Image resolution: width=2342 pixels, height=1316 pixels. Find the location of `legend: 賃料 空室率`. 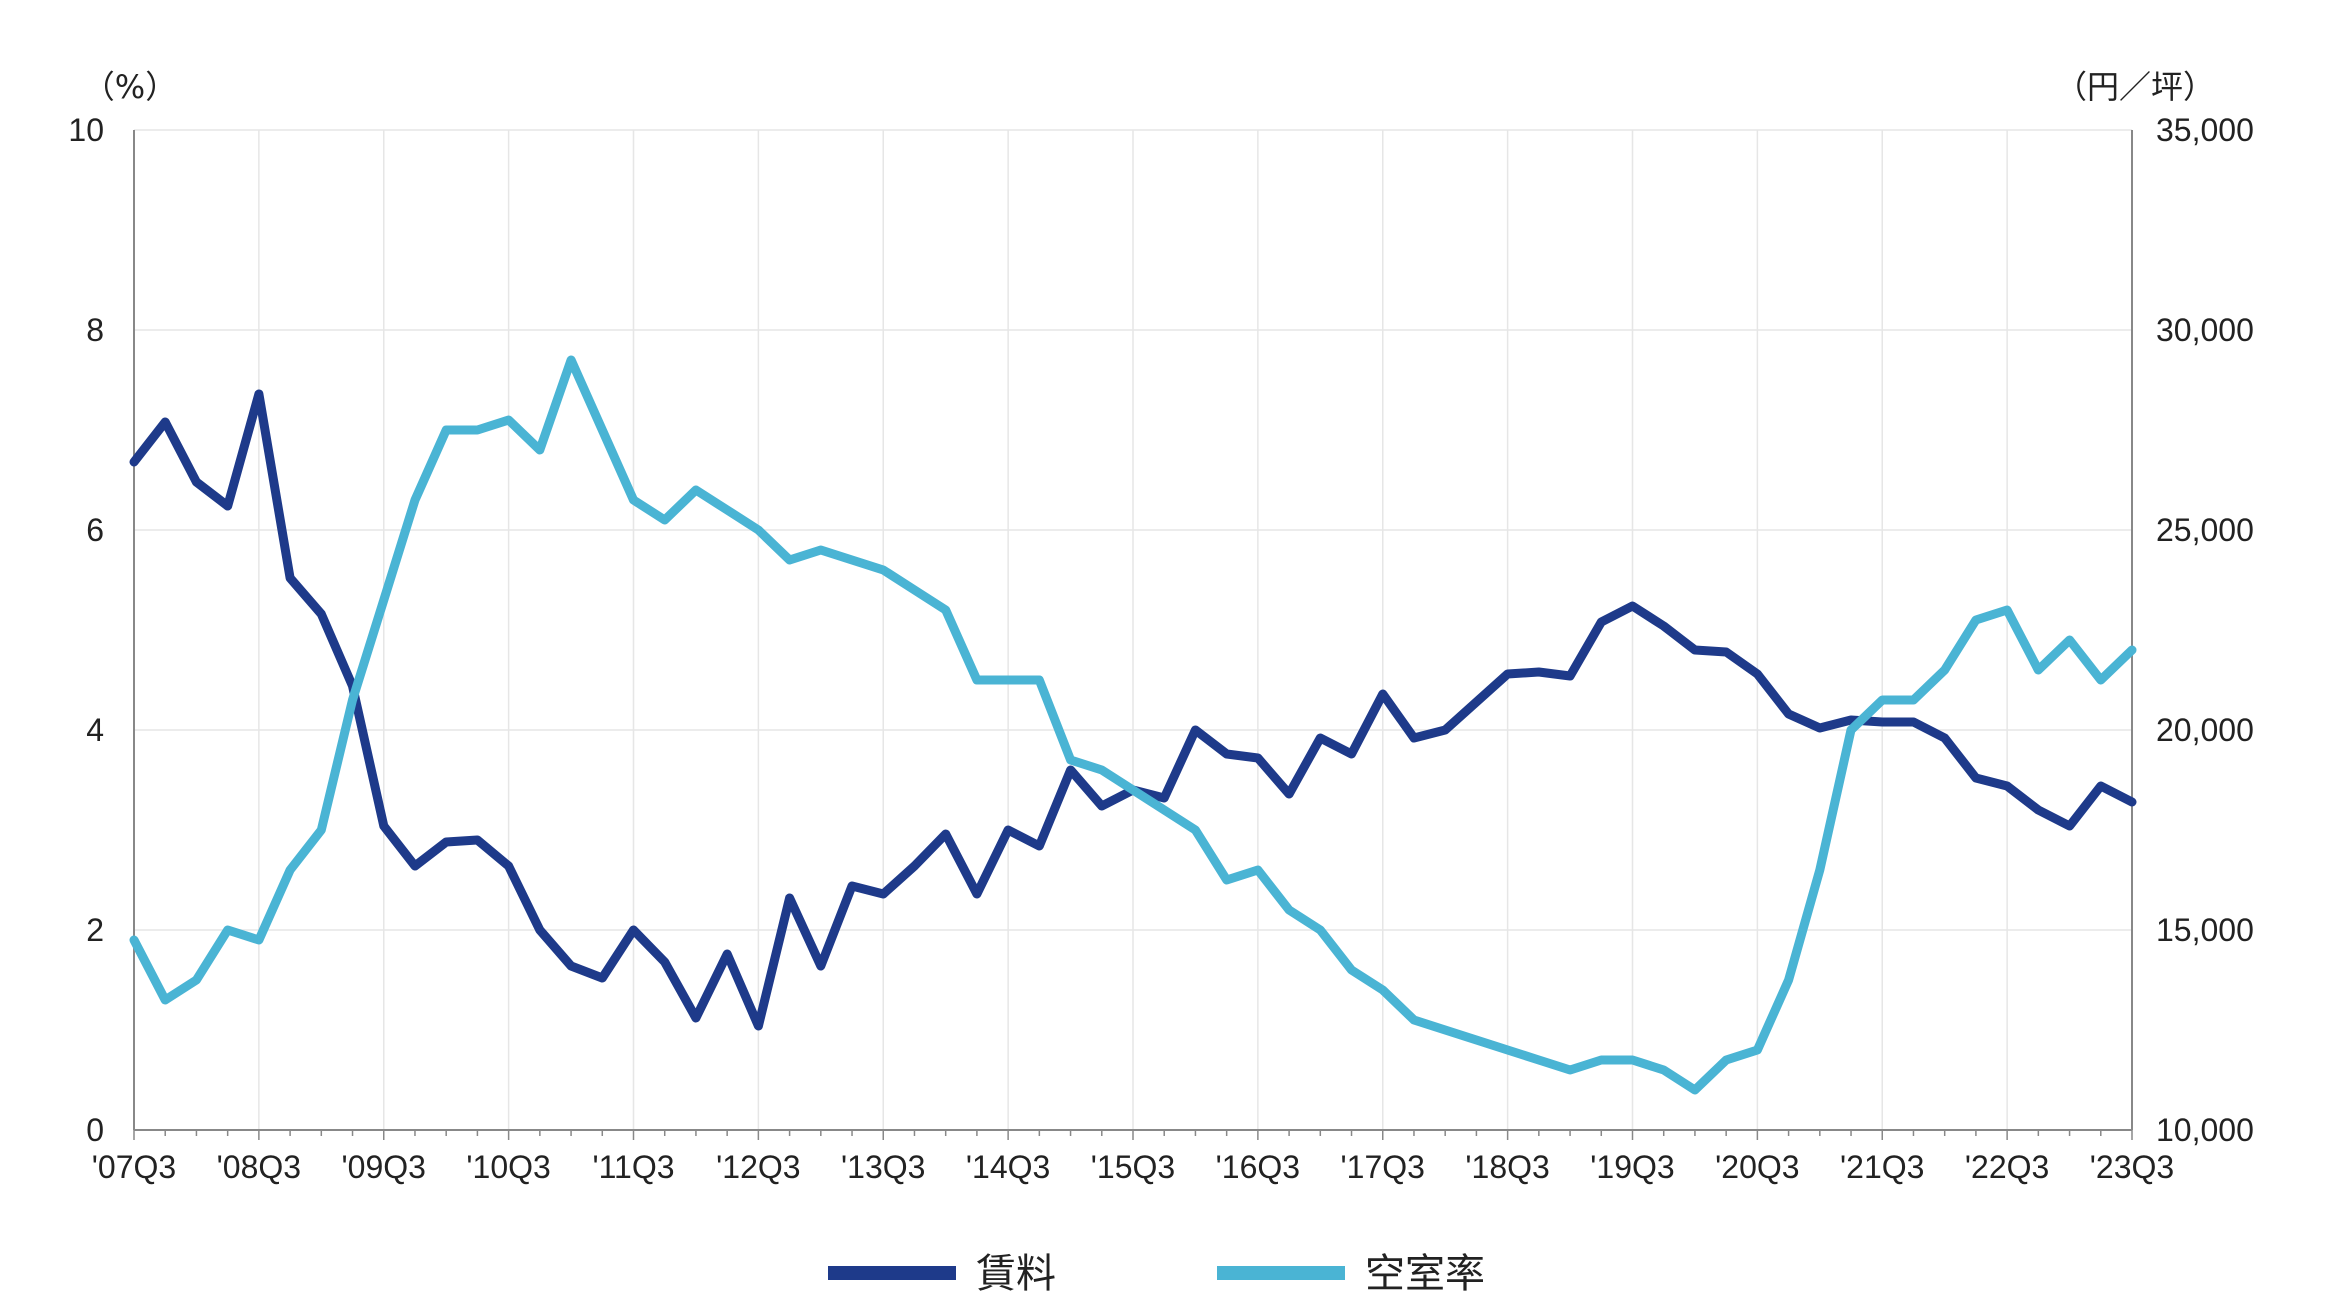

legend: 賃料 空室率 is located at coordinates (1156, 1274).